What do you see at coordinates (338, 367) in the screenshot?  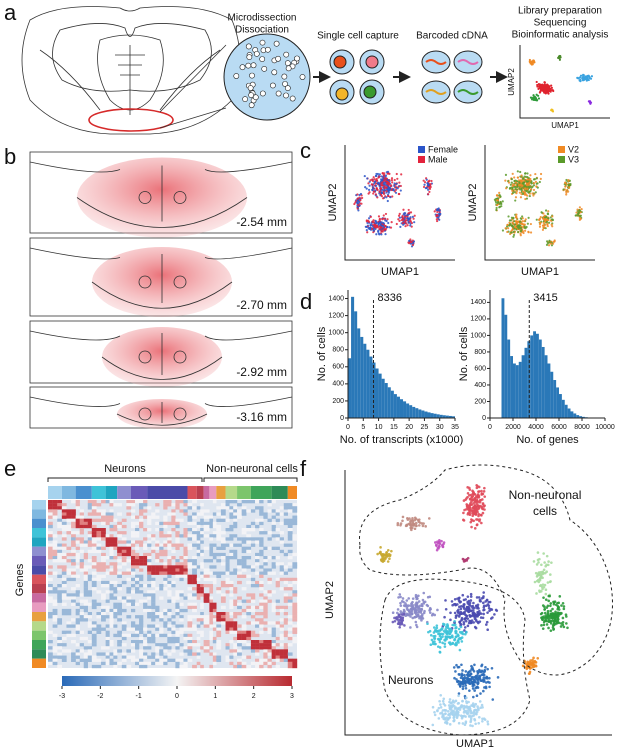 I see `y-tick-label: 600` at bounding box center [338, 367].